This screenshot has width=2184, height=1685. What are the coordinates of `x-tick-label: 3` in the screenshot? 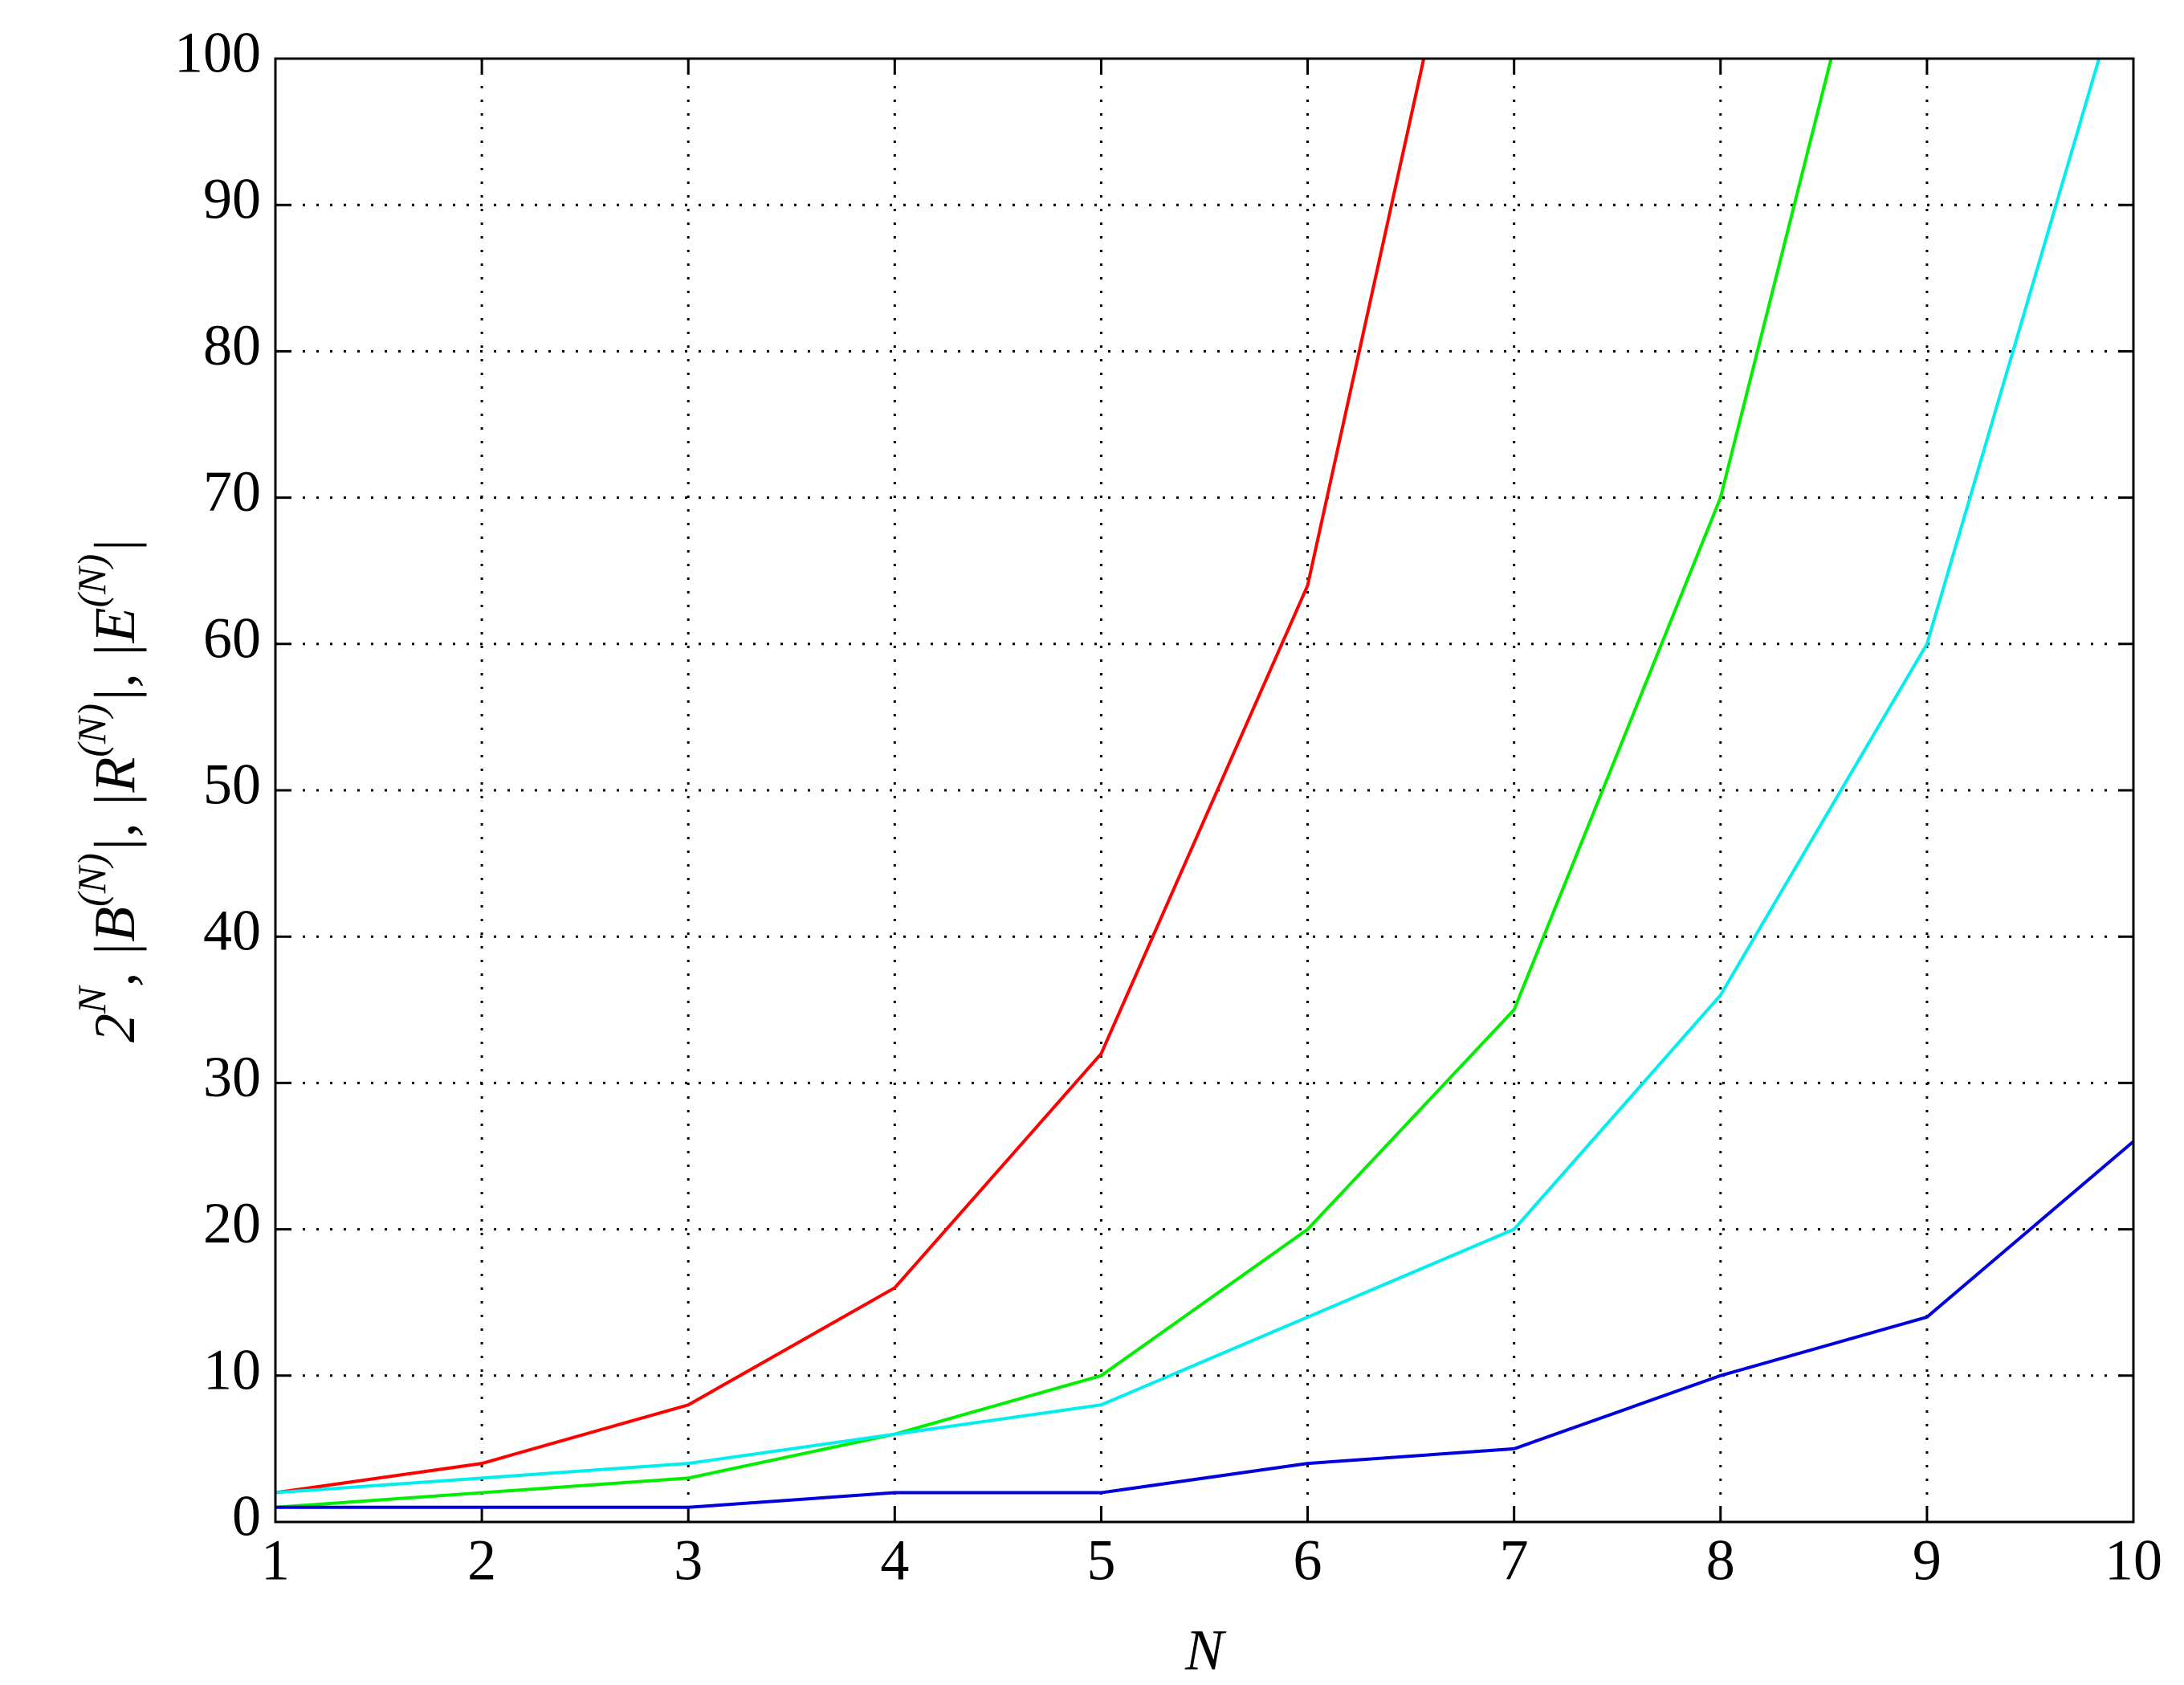 It's located at (689, 1560).